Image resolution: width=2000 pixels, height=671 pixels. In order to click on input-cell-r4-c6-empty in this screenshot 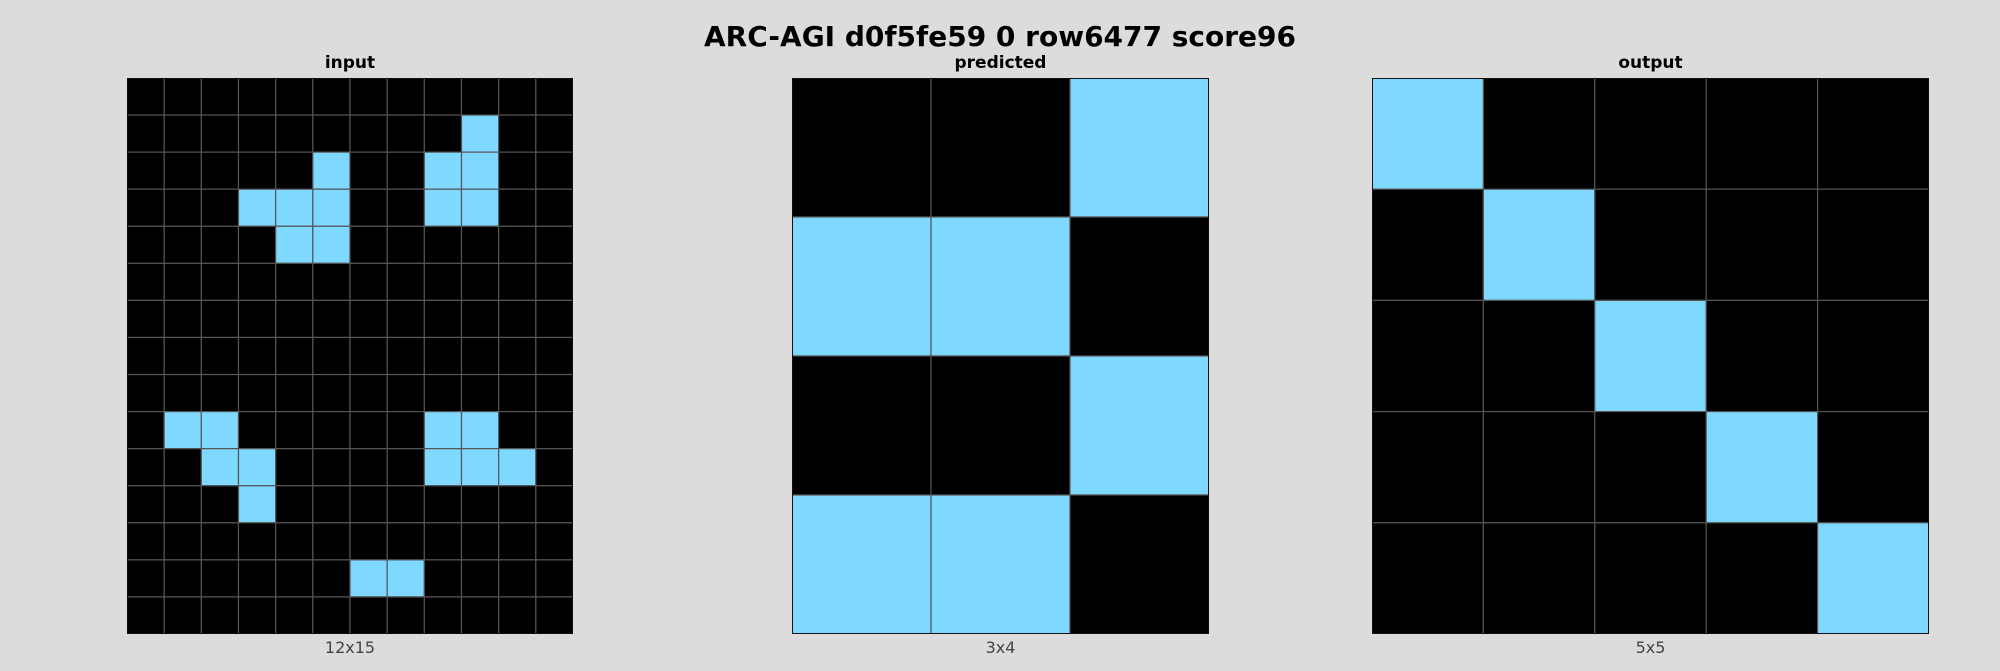, I will do `click(368, 244)`.